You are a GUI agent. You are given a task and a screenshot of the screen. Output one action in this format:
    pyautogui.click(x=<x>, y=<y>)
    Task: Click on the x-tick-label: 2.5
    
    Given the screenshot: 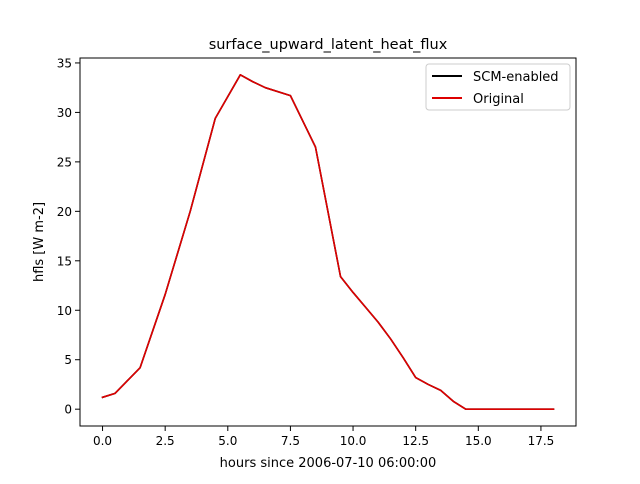 What is the action you would take?
    pyautogui.click(x=165, y=441)
    